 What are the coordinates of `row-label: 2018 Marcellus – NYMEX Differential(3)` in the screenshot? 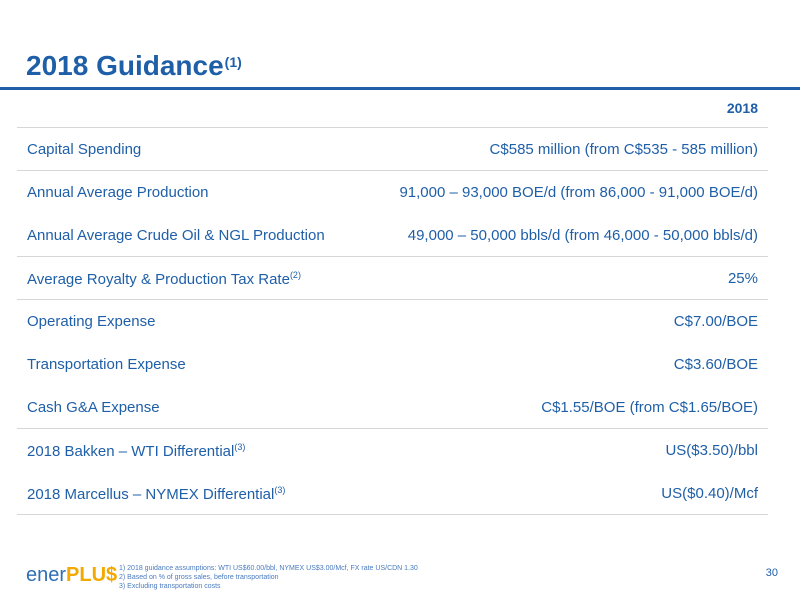 It's located at (156, 494).